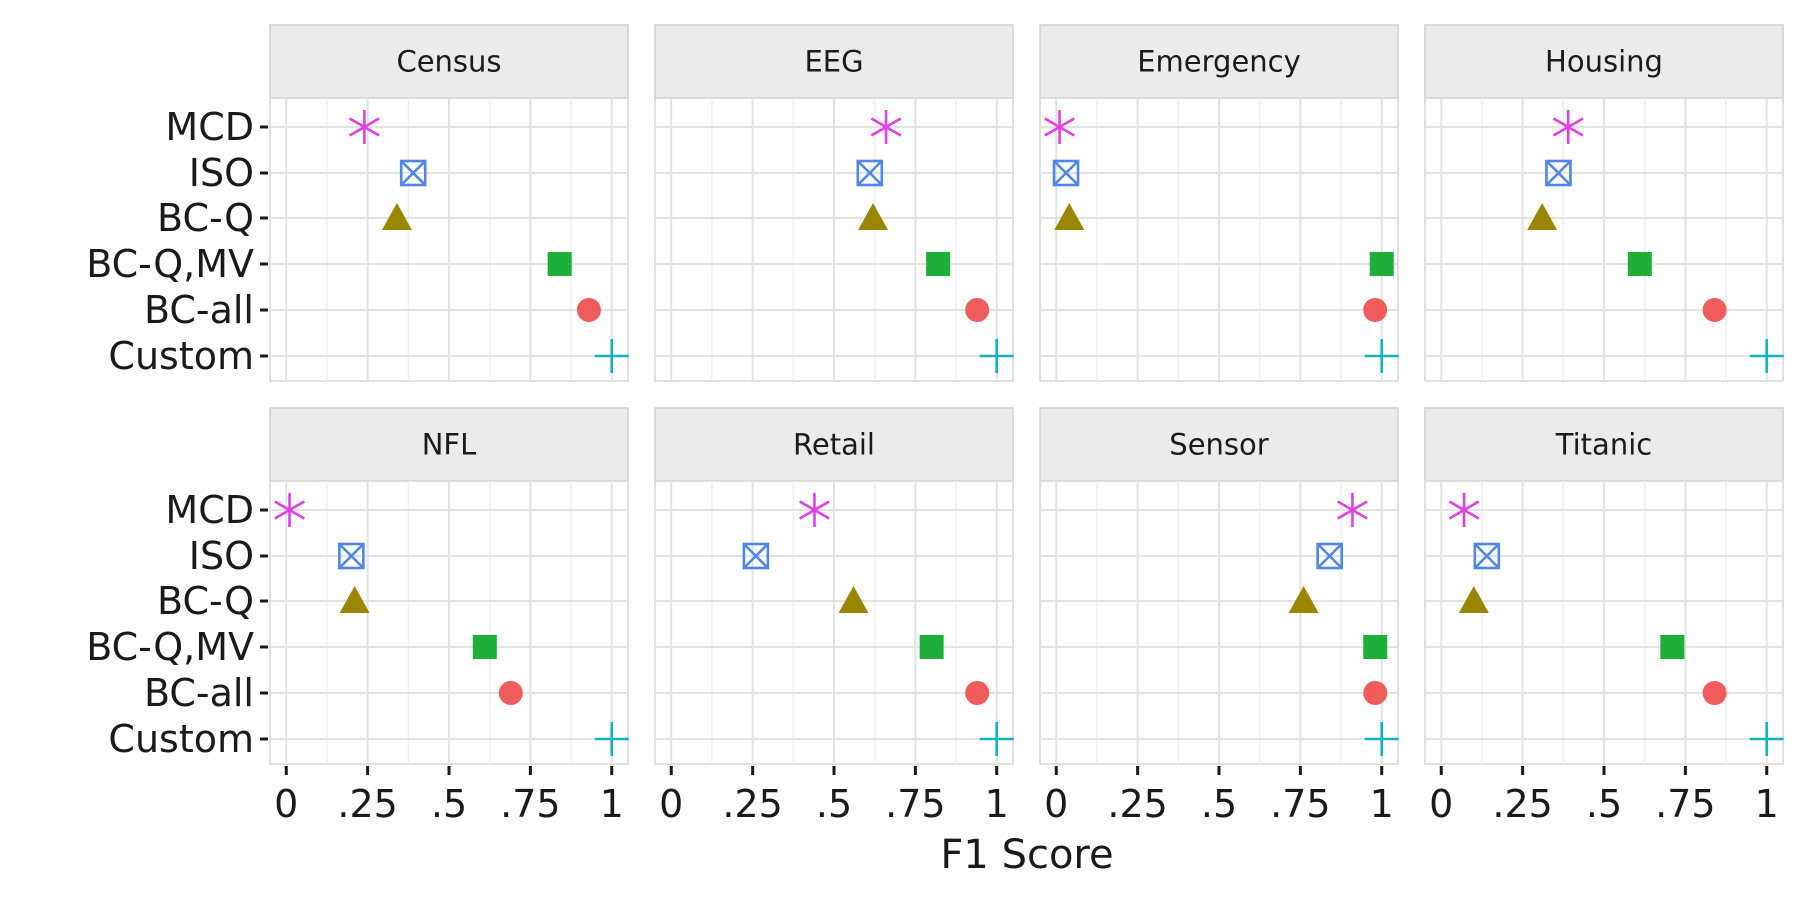 This screenshot has width=1800, height=900. I want to click on marker-emergency-iso, so click(1066, 173).